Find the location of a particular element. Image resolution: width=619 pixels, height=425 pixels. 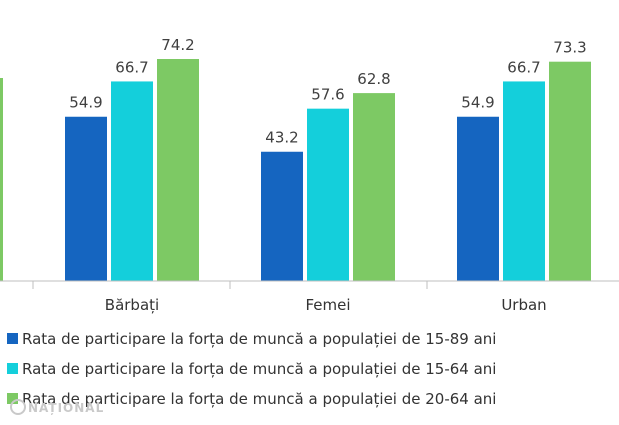

bar-cutoff-left is located at coordinates (1, 179).